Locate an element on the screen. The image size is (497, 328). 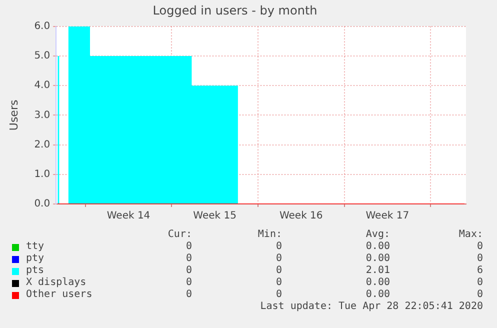
x-tick-label: Week 17 is located at coordinates (388, 216).